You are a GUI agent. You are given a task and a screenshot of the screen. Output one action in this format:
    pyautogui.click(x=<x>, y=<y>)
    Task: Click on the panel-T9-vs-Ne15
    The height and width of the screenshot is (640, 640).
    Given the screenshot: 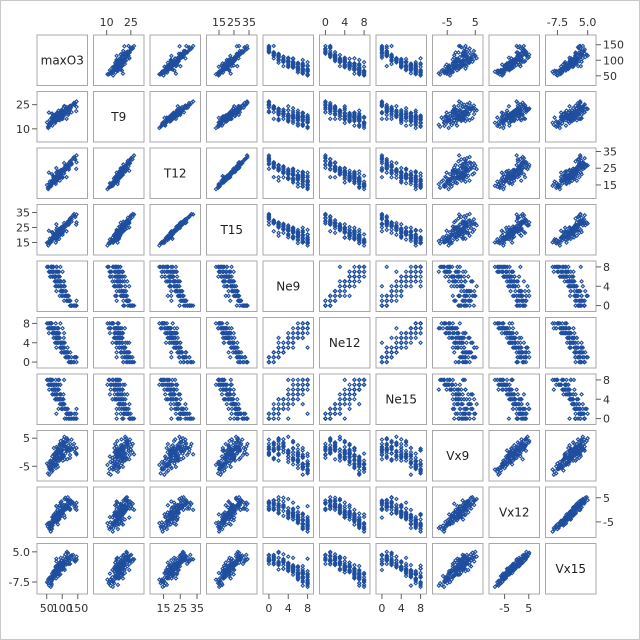 What is the action you would take?
    pyautogui.click(x=401, y=117)
    